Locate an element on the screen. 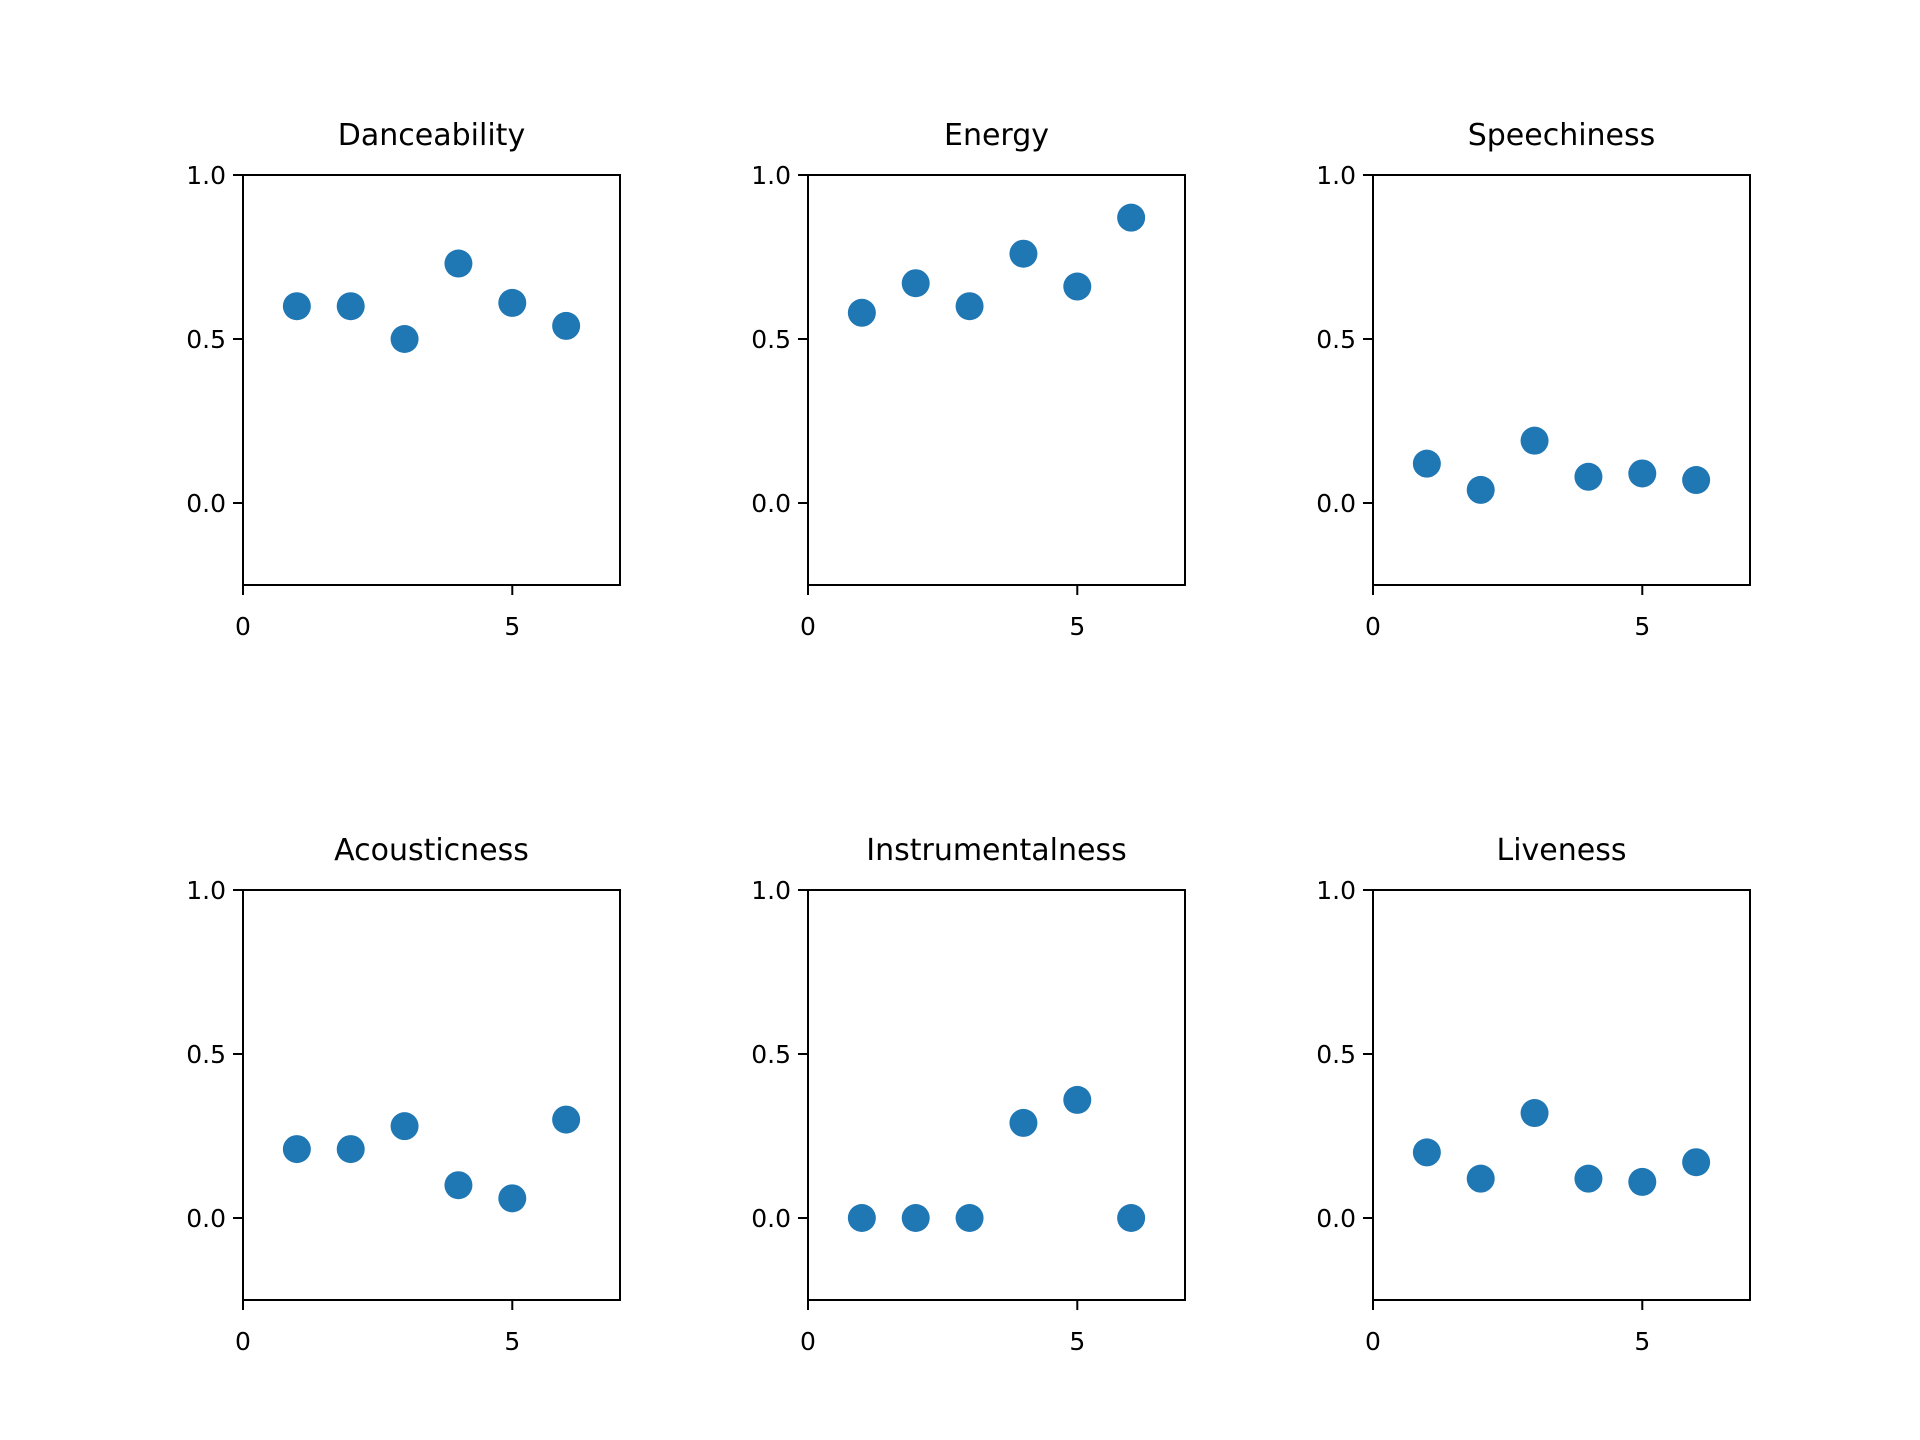 The image size is (1920, 1440). subplot-acousticness: Acousticness 0.0 0.5 1.0 0 5 is located at coordinates (403, 1094).